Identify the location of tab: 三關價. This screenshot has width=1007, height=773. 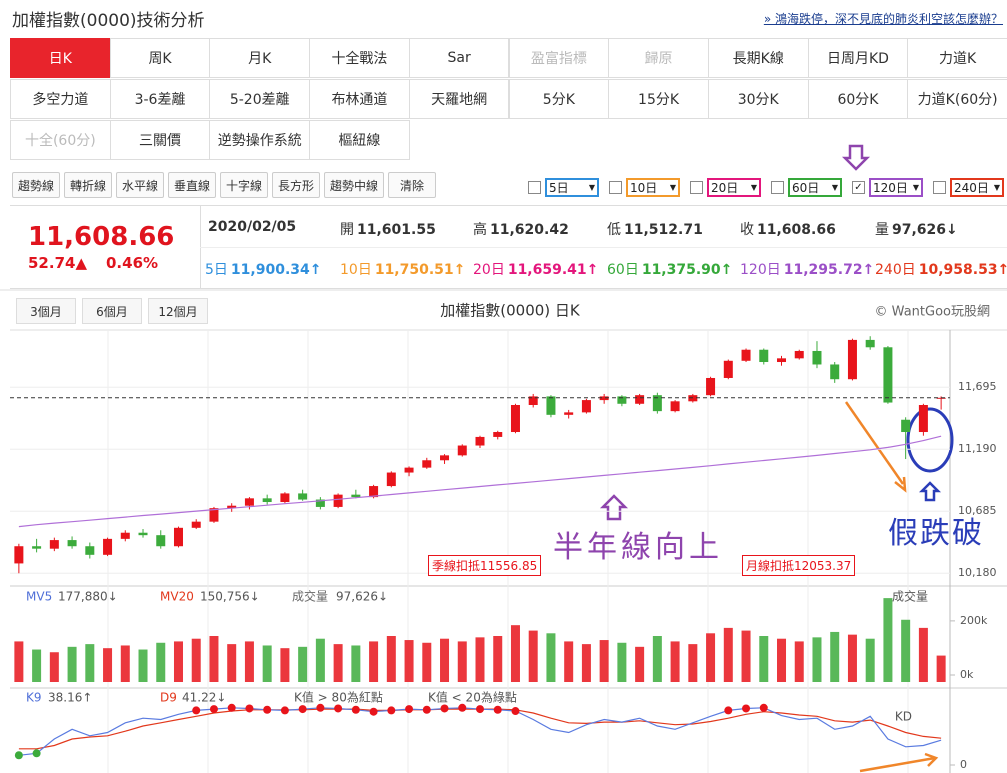
(160, 140).